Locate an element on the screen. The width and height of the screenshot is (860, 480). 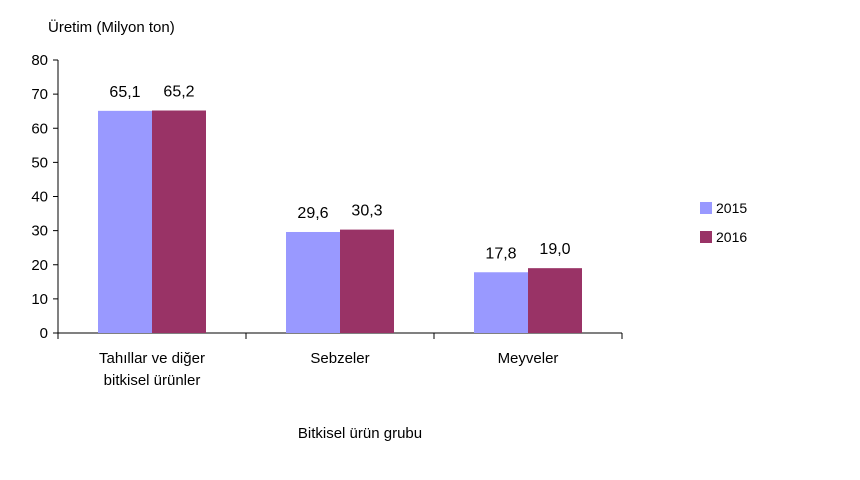
data-label: 65,2 is located at coordinates (178, 92).